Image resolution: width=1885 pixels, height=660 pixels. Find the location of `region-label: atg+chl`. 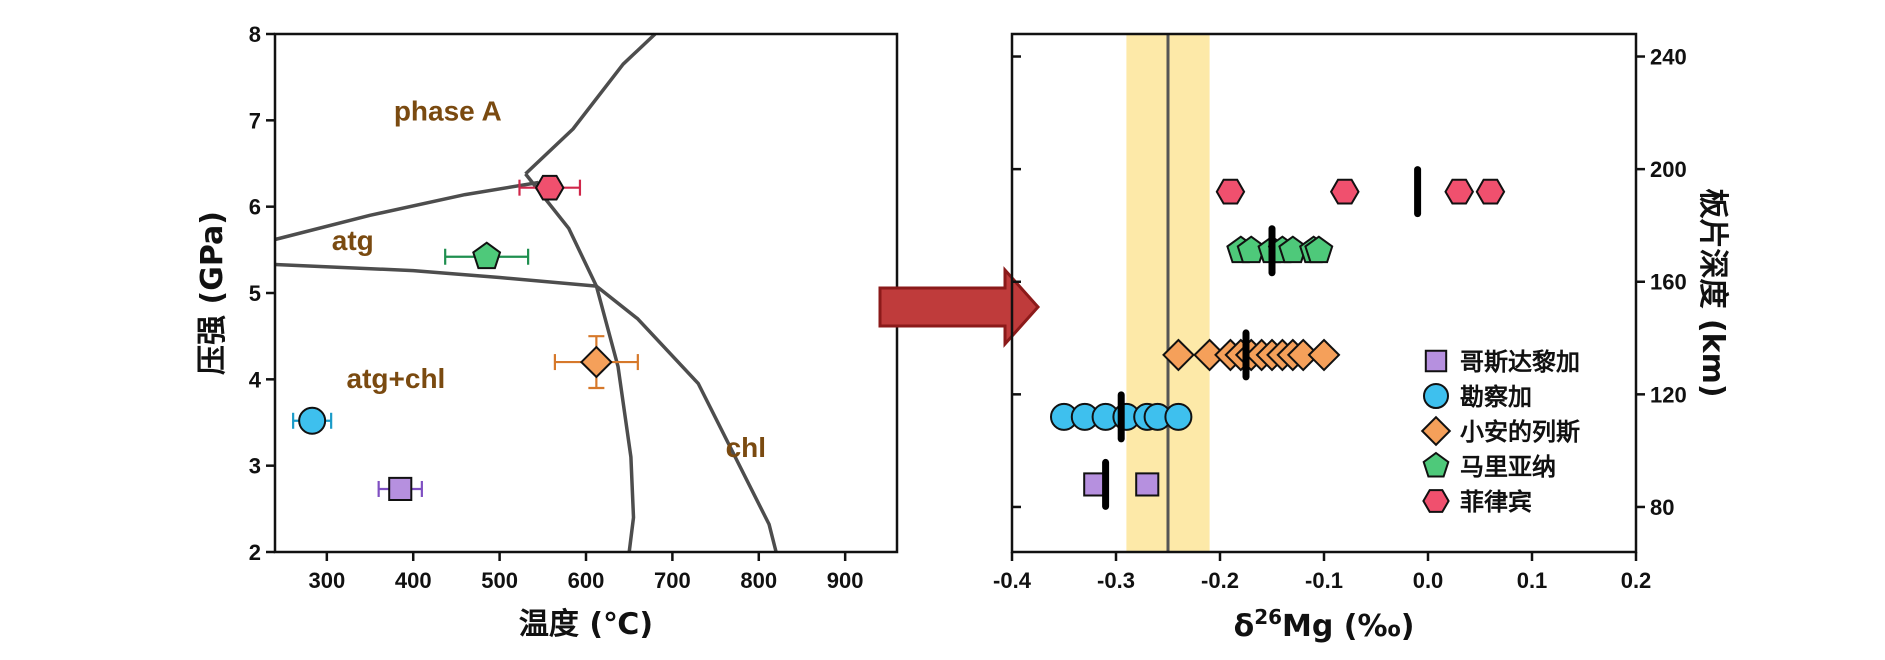

region-label: atg+chl is located at coordinates (396, 378).